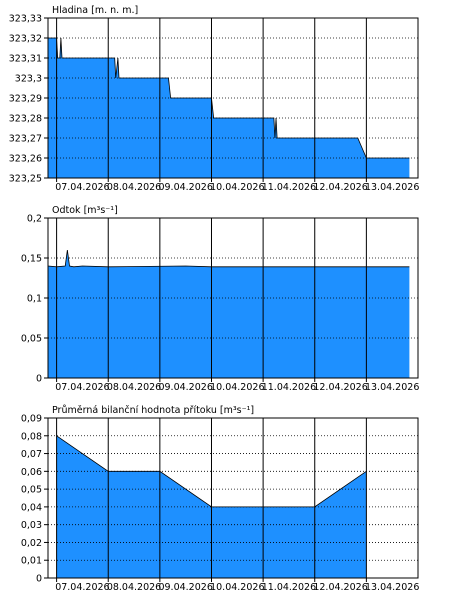  What do you see at coordinates (31, 525) in the screenshot?
I see `y-tick-label: 0,03` at bounding box center [31, 525].